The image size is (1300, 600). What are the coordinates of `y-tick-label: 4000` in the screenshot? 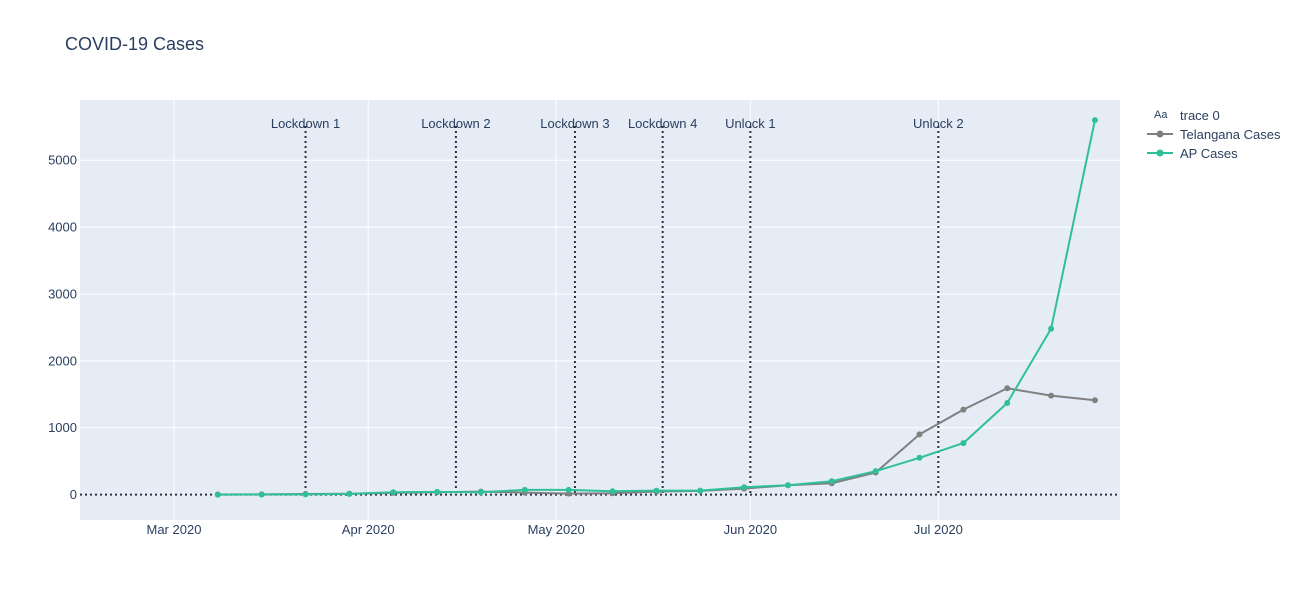 It's located at (62, 227).